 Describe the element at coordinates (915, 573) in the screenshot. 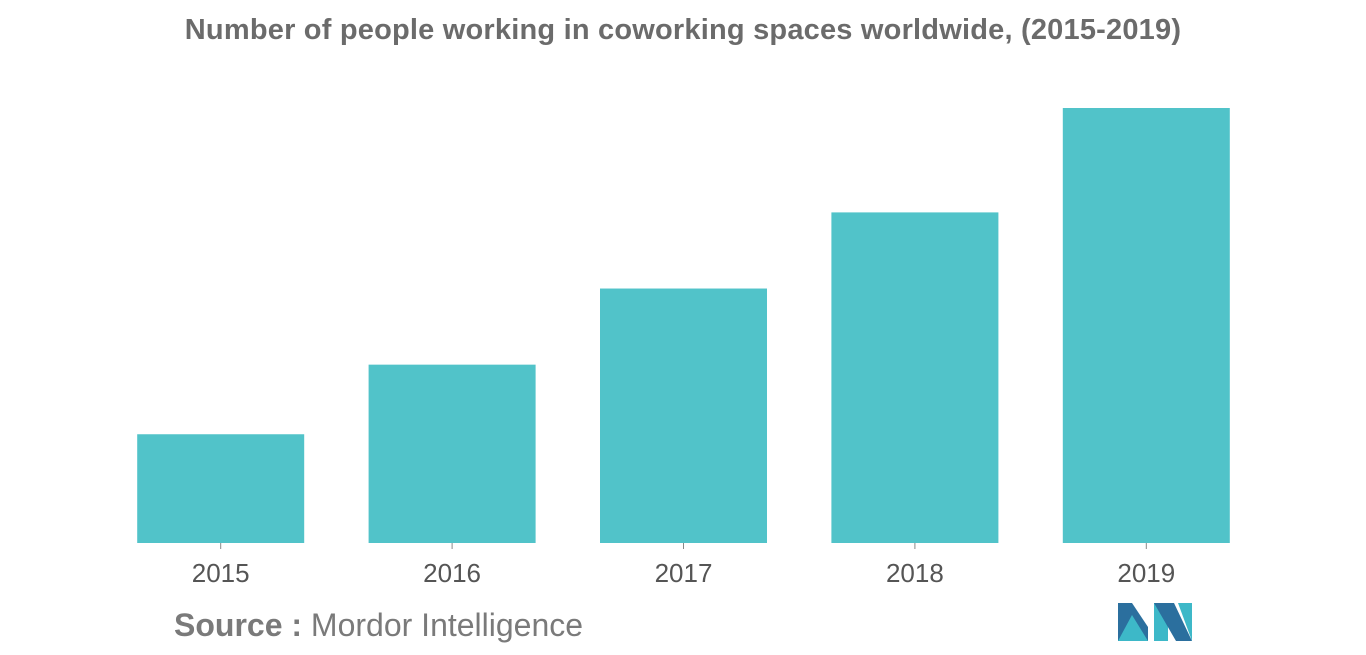

I see `x-tick-label-2018: 2018` at that location.